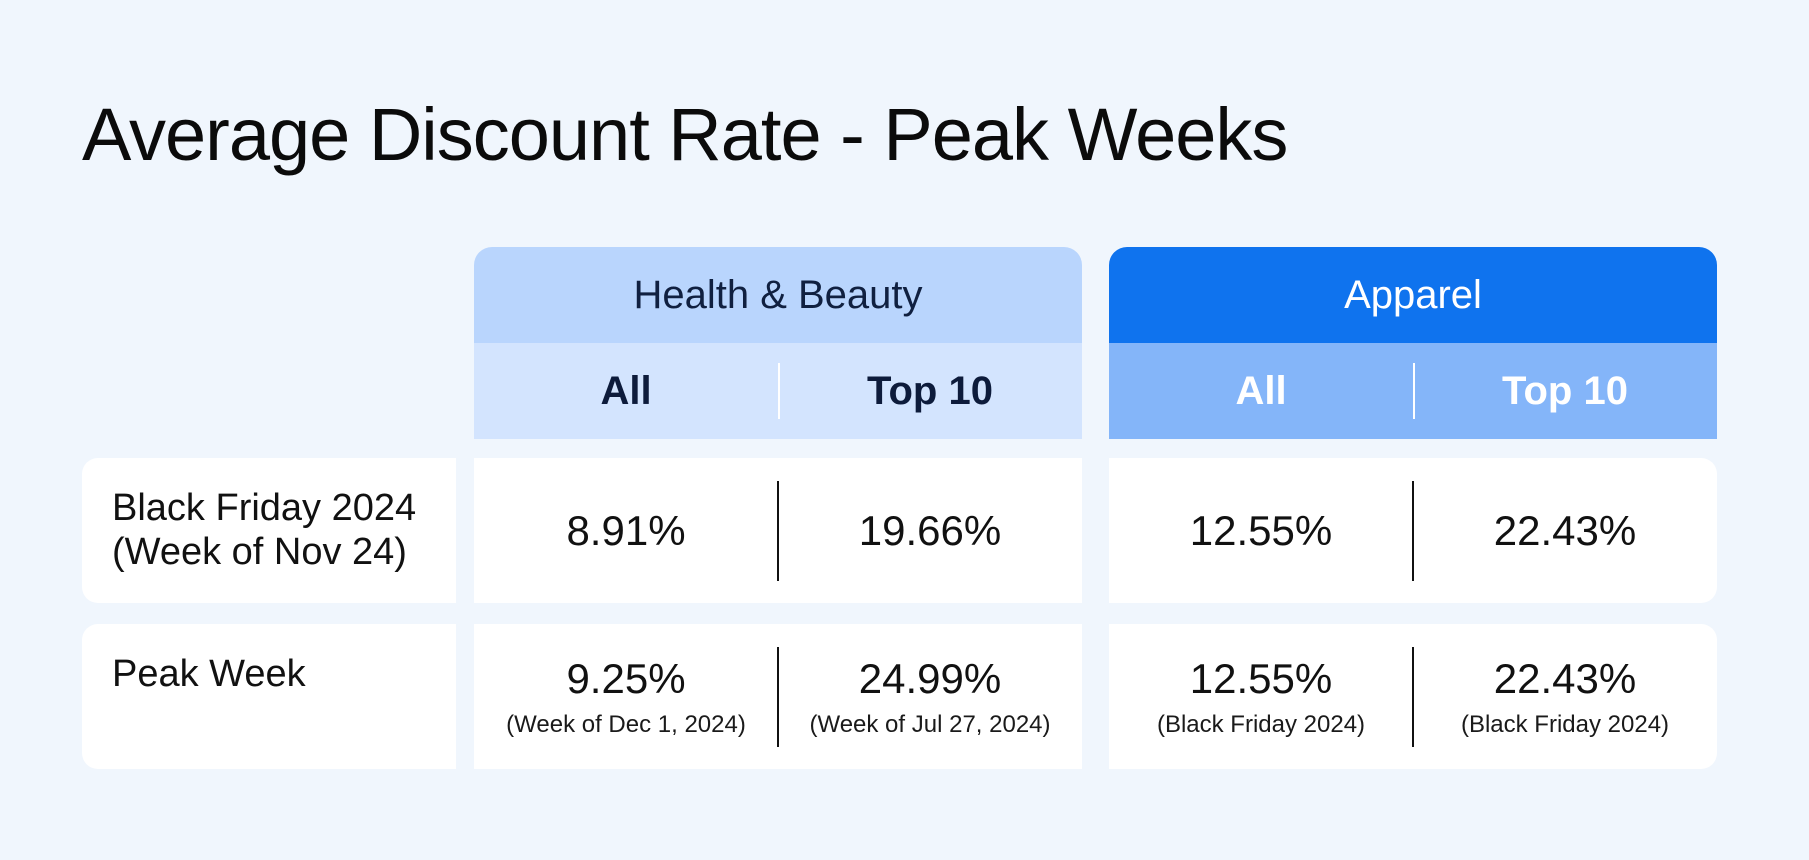 The height and width of the screenshot is (860, 1809). I want to click on column-header-hb-top10: Top 10, so click(930, 390).